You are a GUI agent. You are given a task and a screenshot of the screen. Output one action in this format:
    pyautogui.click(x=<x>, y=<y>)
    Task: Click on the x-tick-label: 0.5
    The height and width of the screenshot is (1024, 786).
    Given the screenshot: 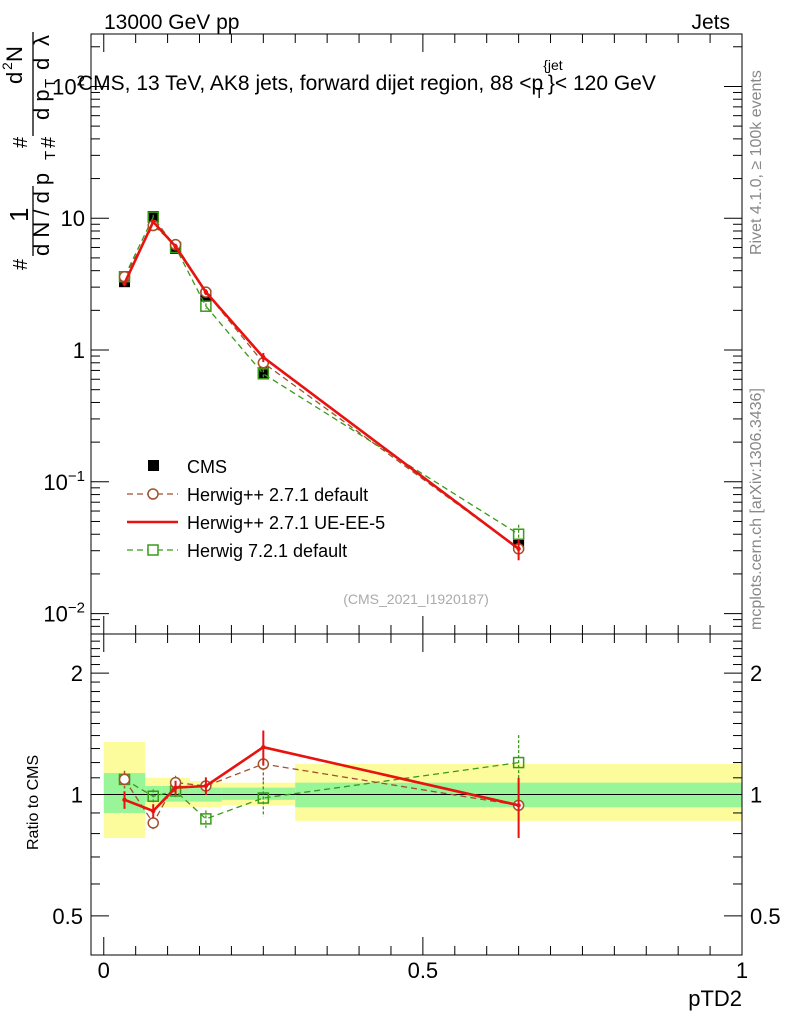 What is the action you would take?
    pyautogui.click(x=423, y=970)
    